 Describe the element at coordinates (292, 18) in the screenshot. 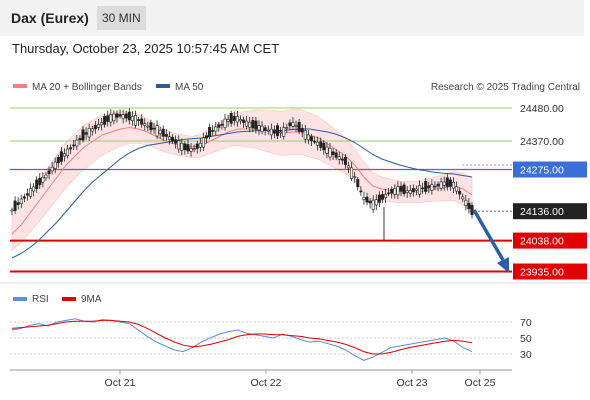

I see `header-bar: Dax (Eurex) 30 MIN` at that location.